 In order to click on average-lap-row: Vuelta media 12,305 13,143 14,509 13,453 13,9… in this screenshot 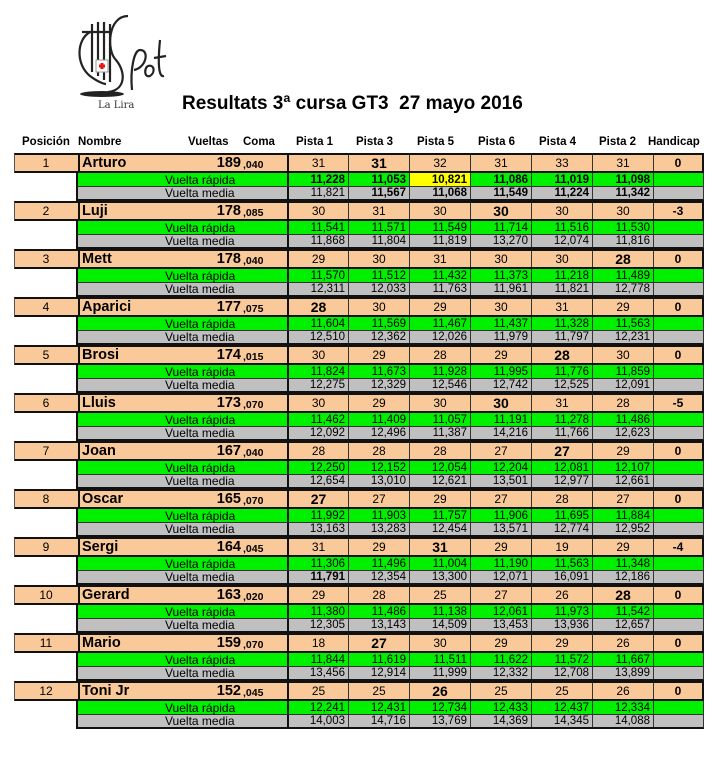, I will do `click(390, 625)`.